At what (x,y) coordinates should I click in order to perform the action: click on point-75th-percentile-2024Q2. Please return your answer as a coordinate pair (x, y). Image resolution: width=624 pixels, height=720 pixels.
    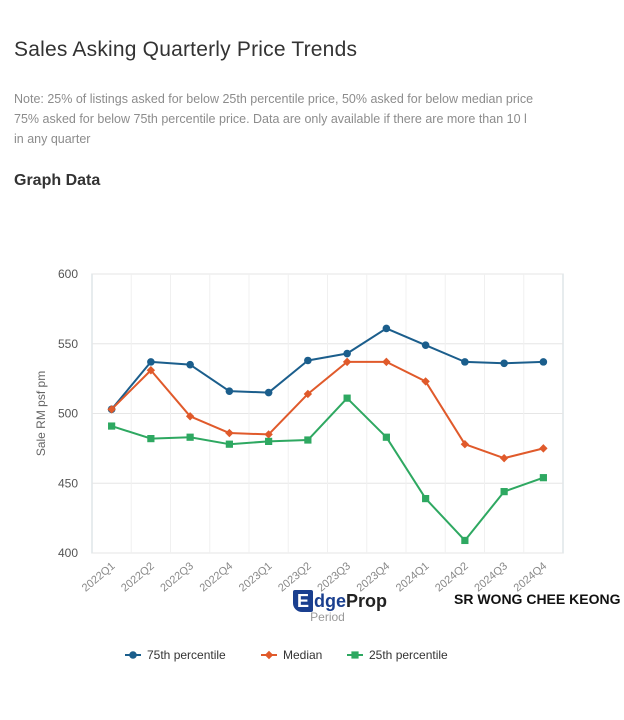
    Looking at the image, I should click on (465, 362).